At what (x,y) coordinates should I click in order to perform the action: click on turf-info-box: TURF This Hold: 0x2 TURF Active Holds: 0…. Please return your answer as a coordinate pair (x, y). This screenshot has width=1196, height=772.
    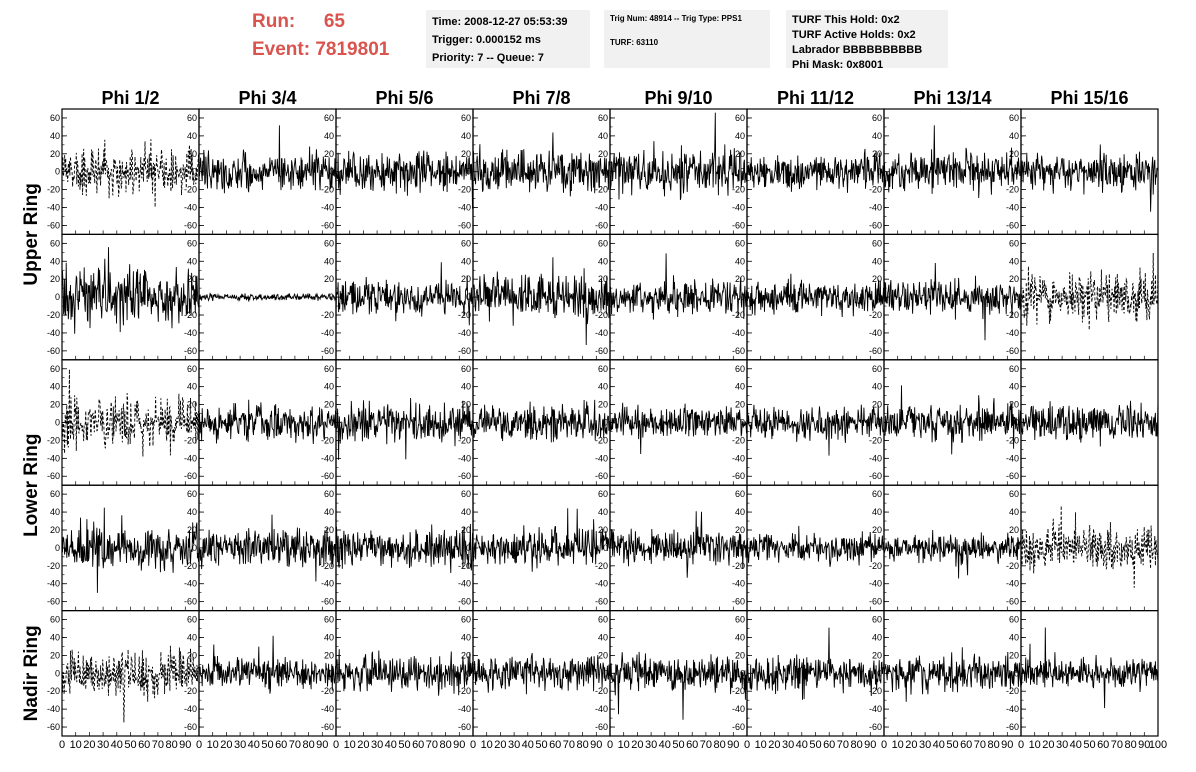
    Looking at the image, I should click on (867, 40).